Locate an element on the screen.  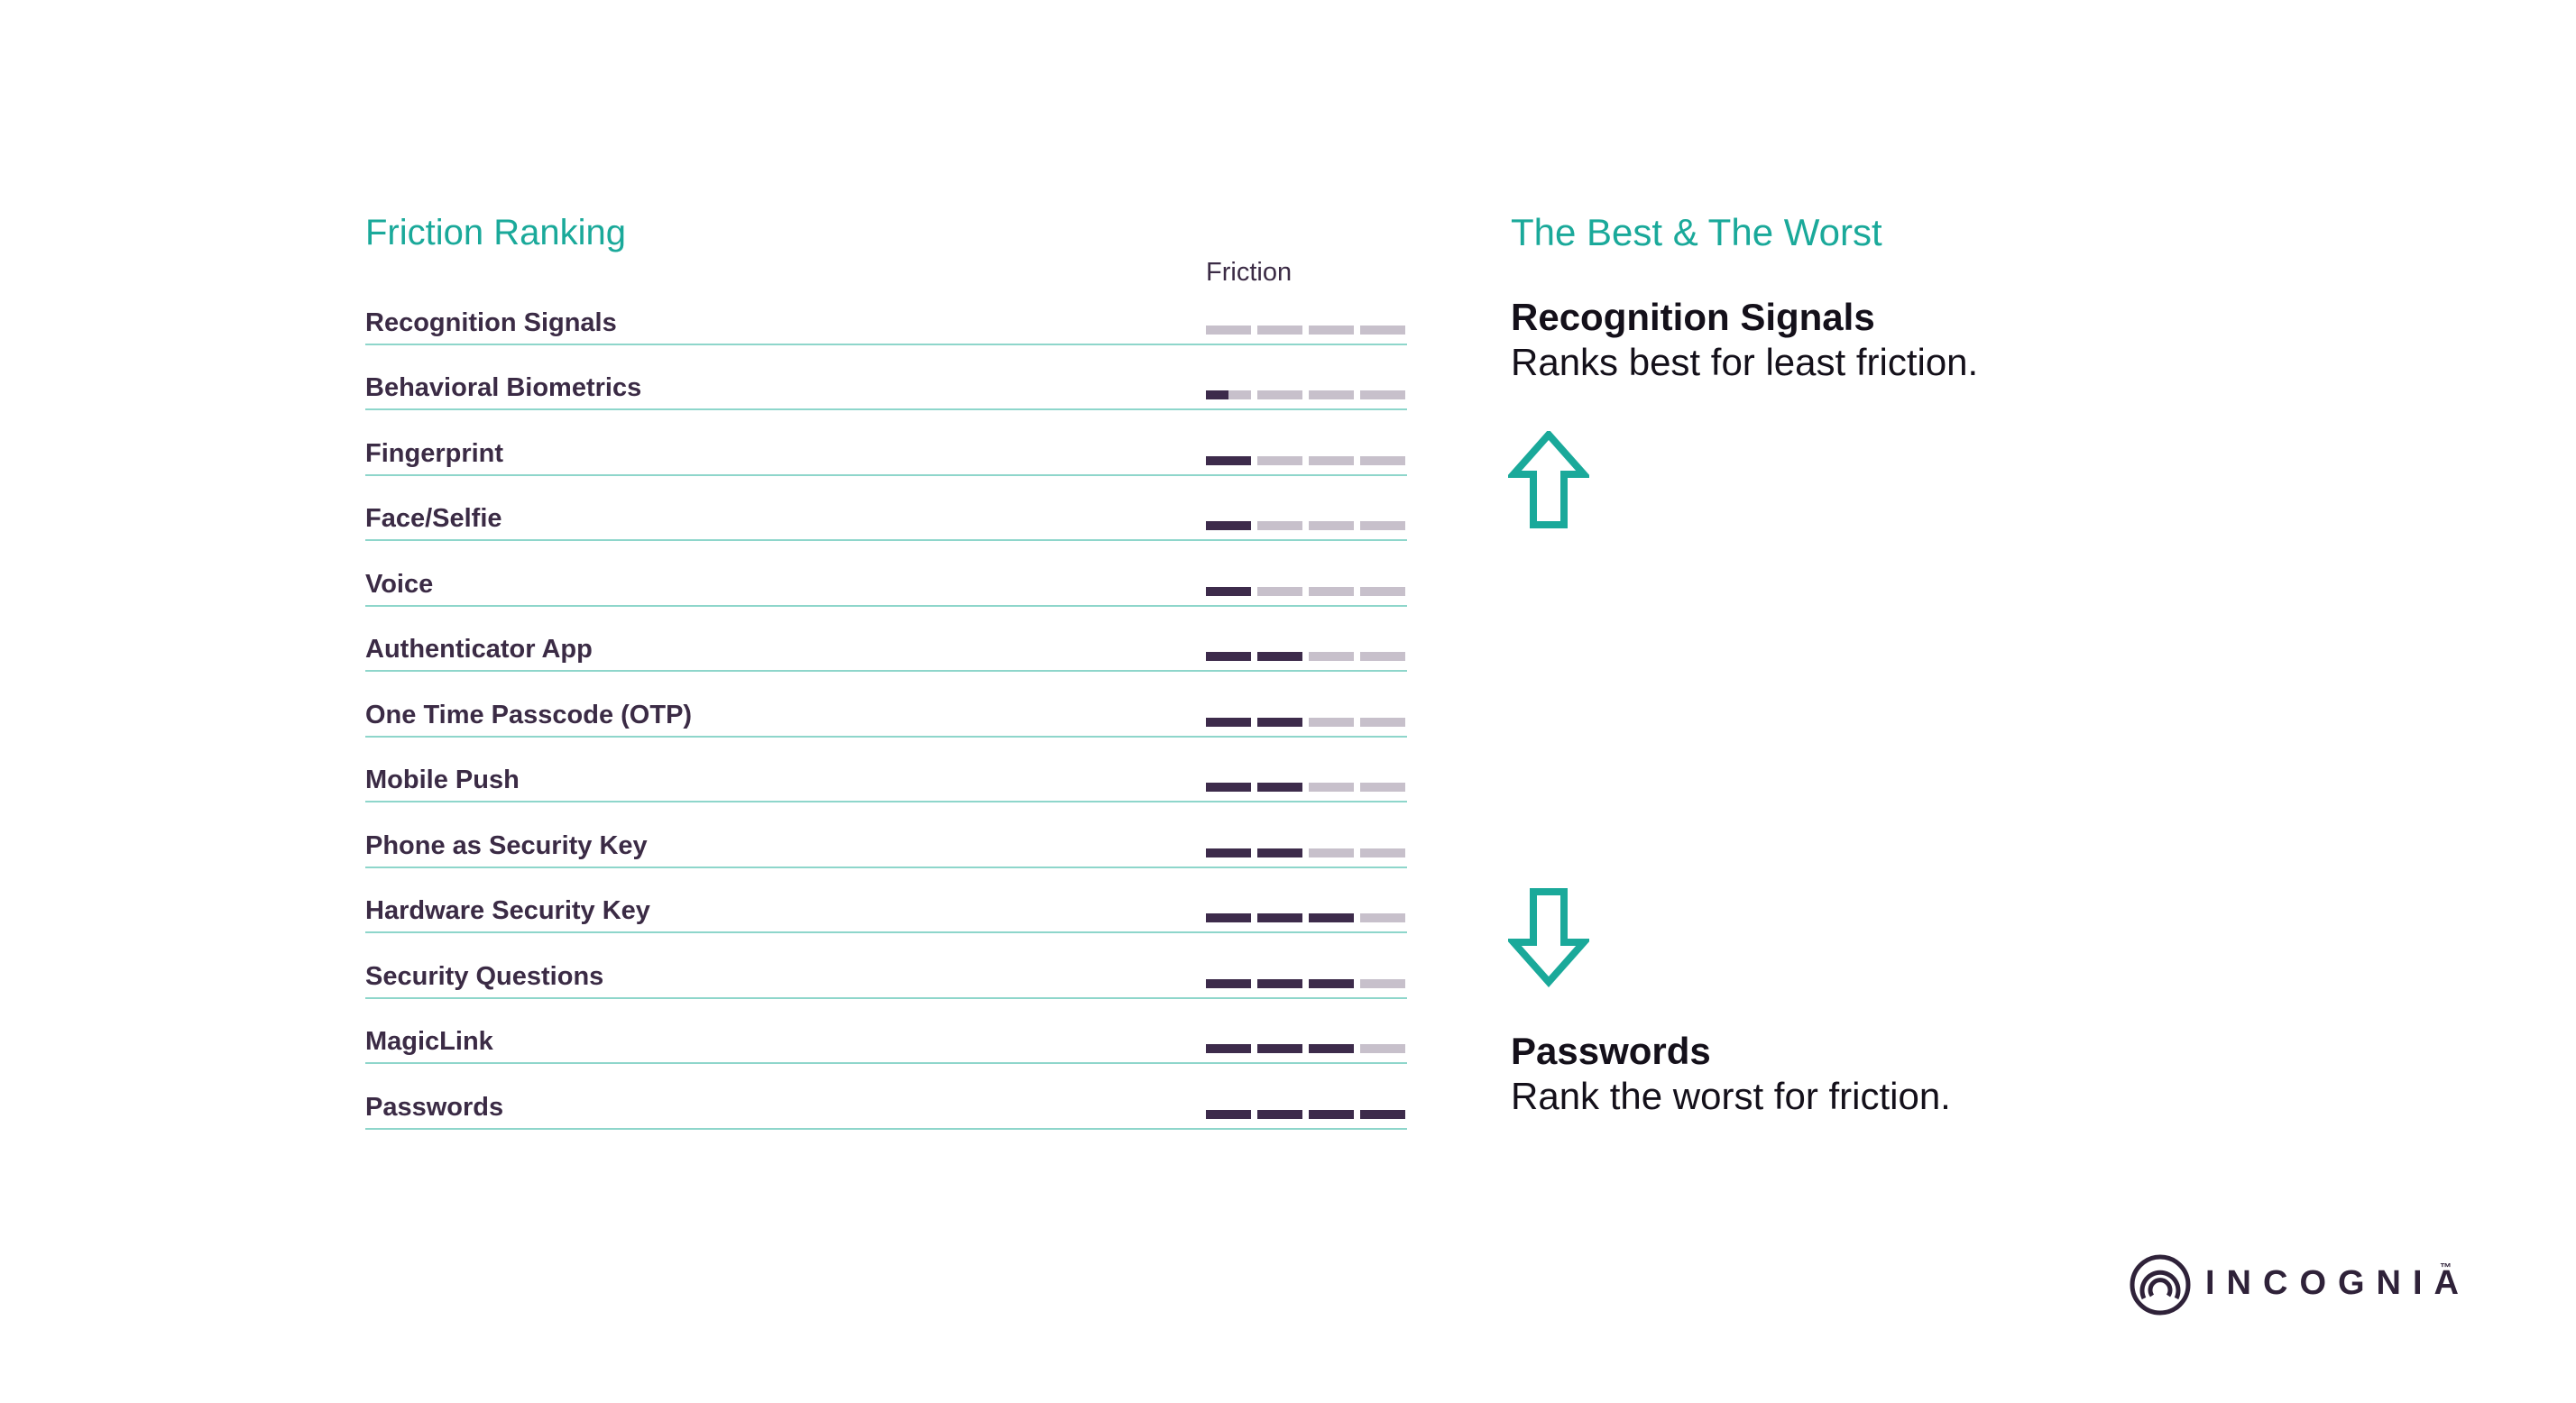
friction-row: Phone as Security Key is located at coordinates (886, 835).